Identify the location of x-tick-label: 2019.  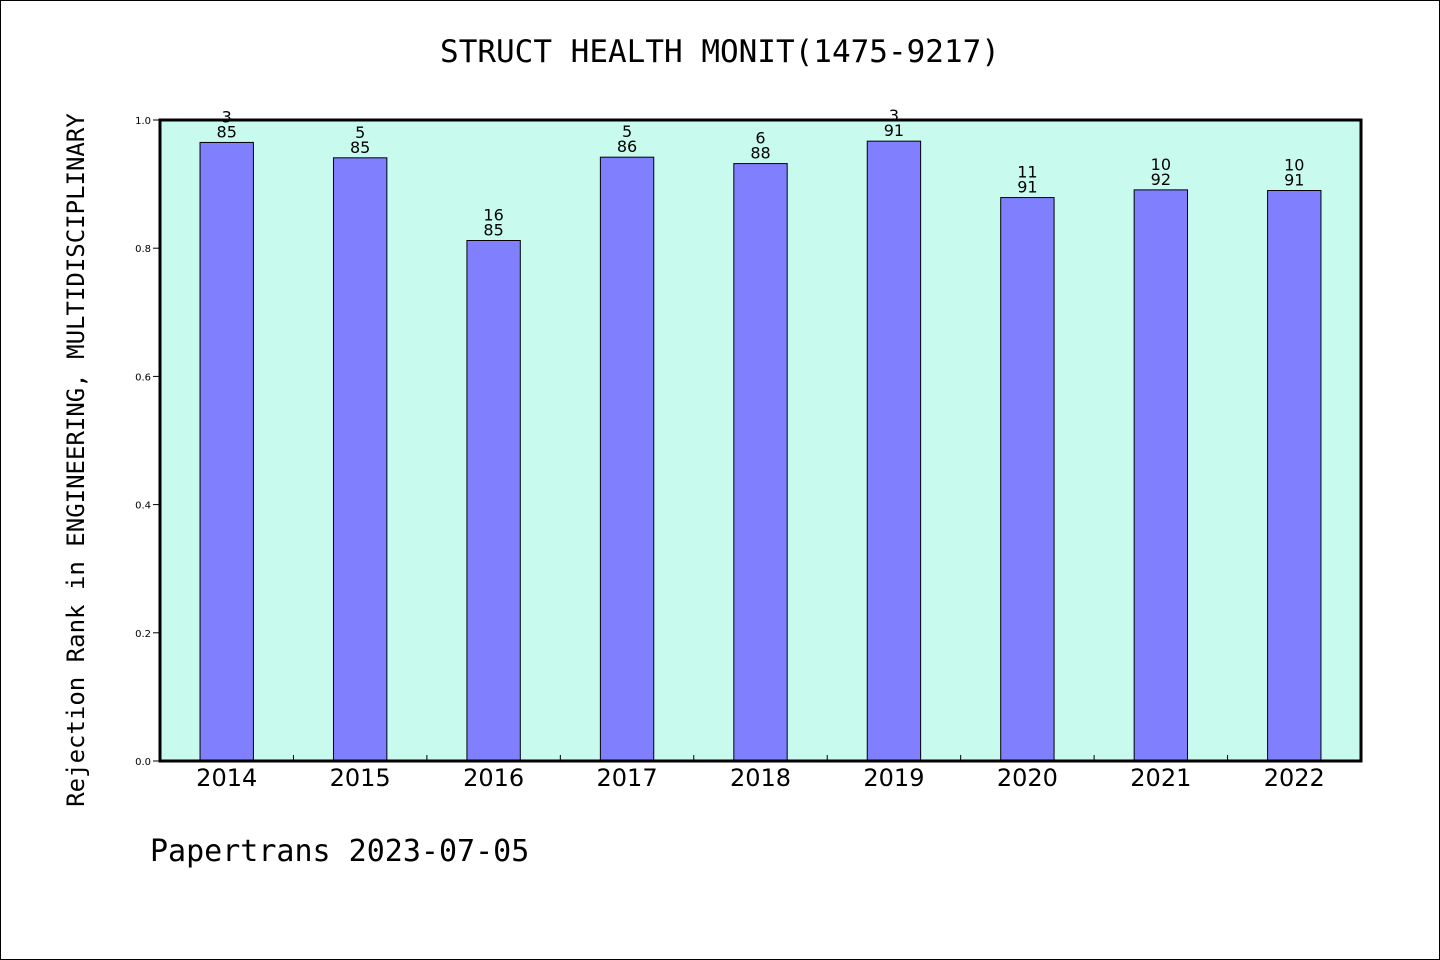
(893, 778).